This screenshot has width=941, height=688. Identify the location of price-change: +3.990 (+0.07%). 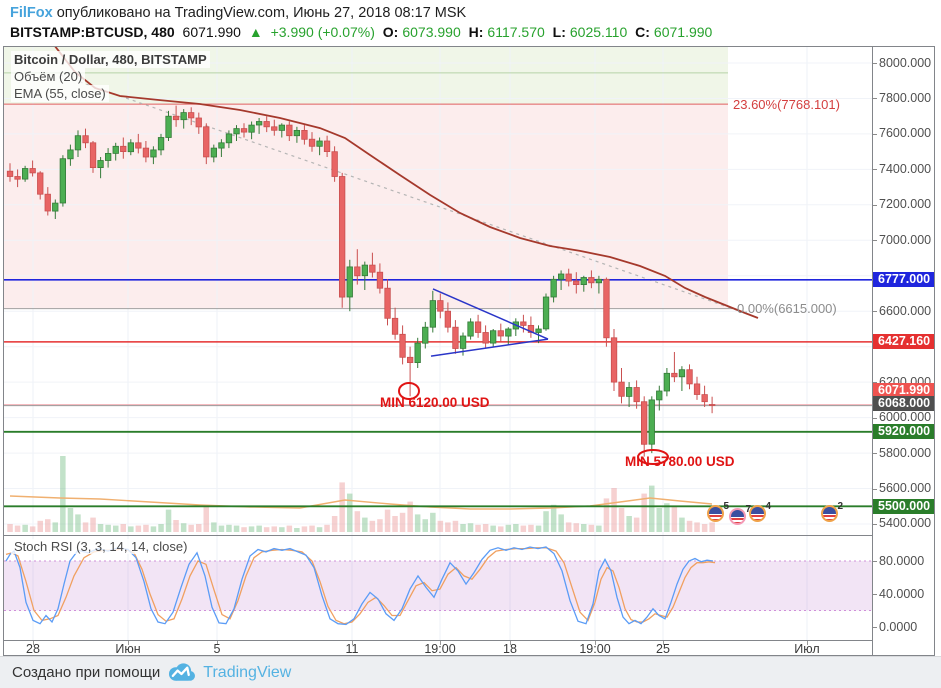
(322, 32).